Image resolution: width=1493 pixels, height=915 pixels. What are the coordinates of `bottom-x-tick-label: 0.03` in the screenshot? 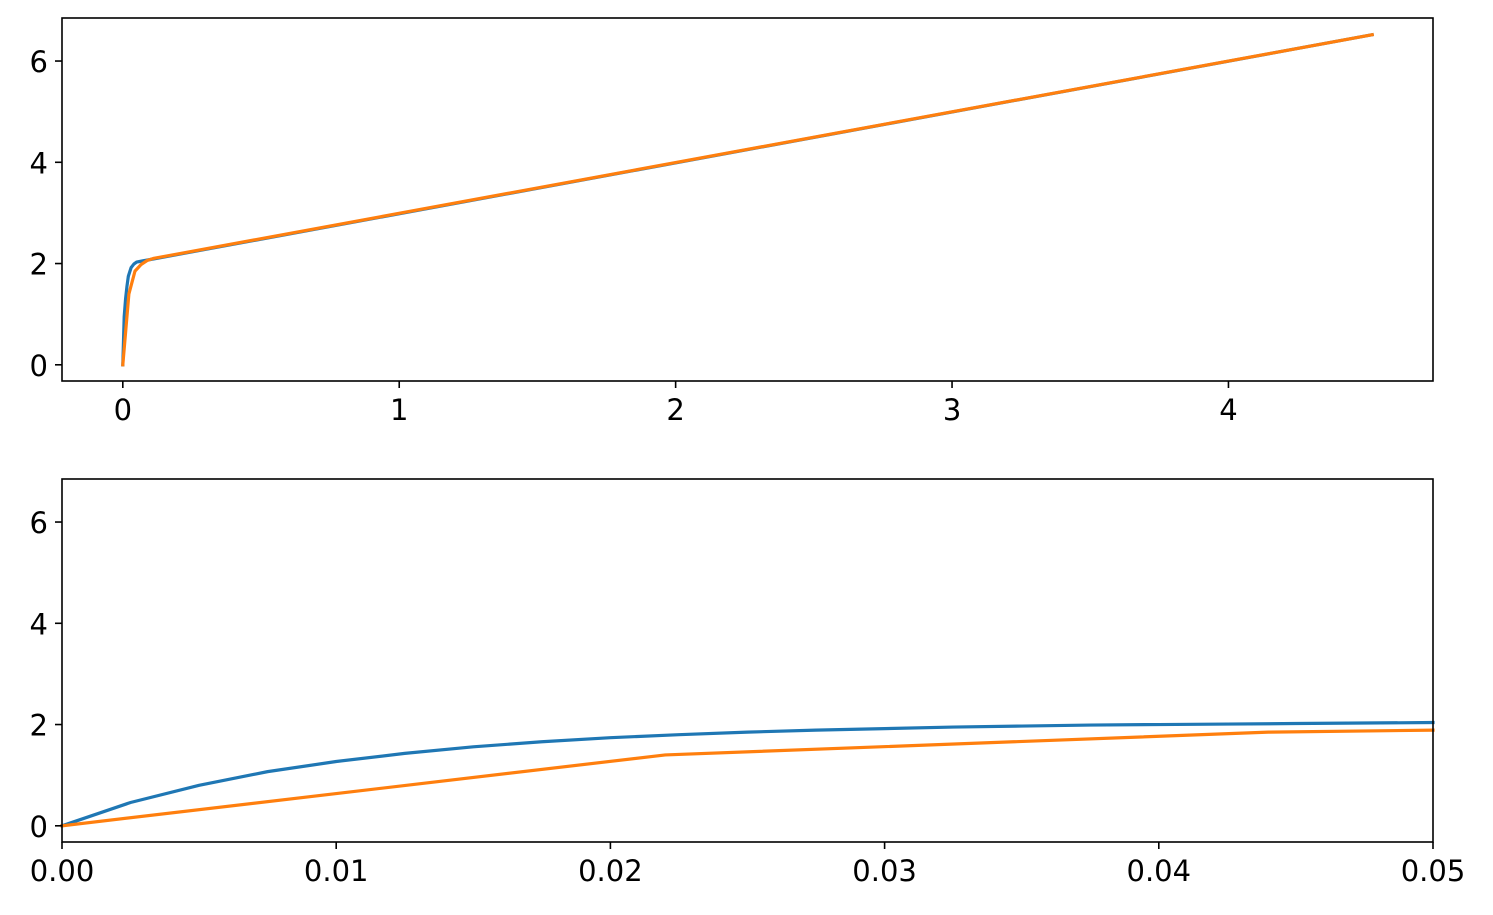 It's located at (884, 871).